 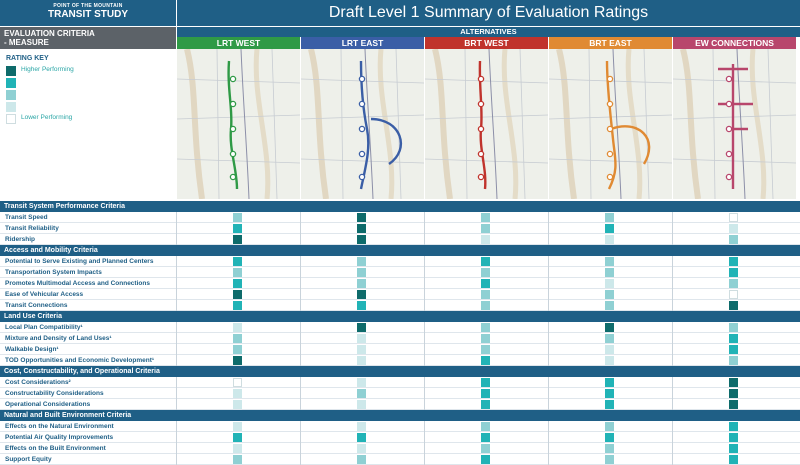 What do you see at coordinates (400, 382) in the screenshot?
I see `criterion-row: Cost Considerations²` at bounding box center [400, 382].